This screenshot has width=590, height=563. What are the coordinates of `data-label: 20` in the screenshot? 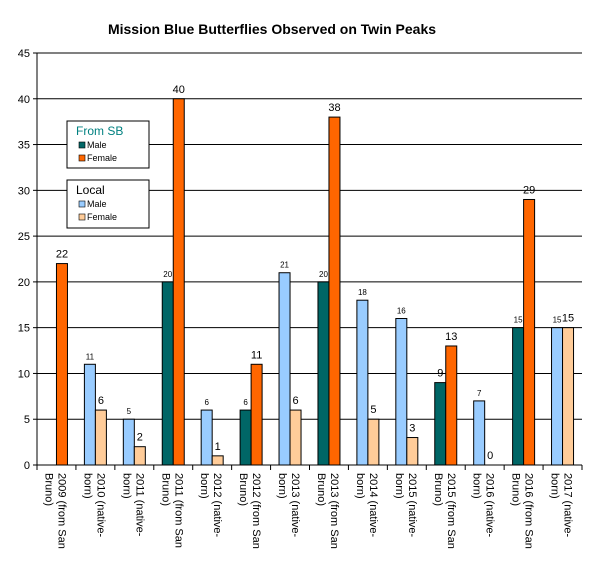 It's located at (167, 274).